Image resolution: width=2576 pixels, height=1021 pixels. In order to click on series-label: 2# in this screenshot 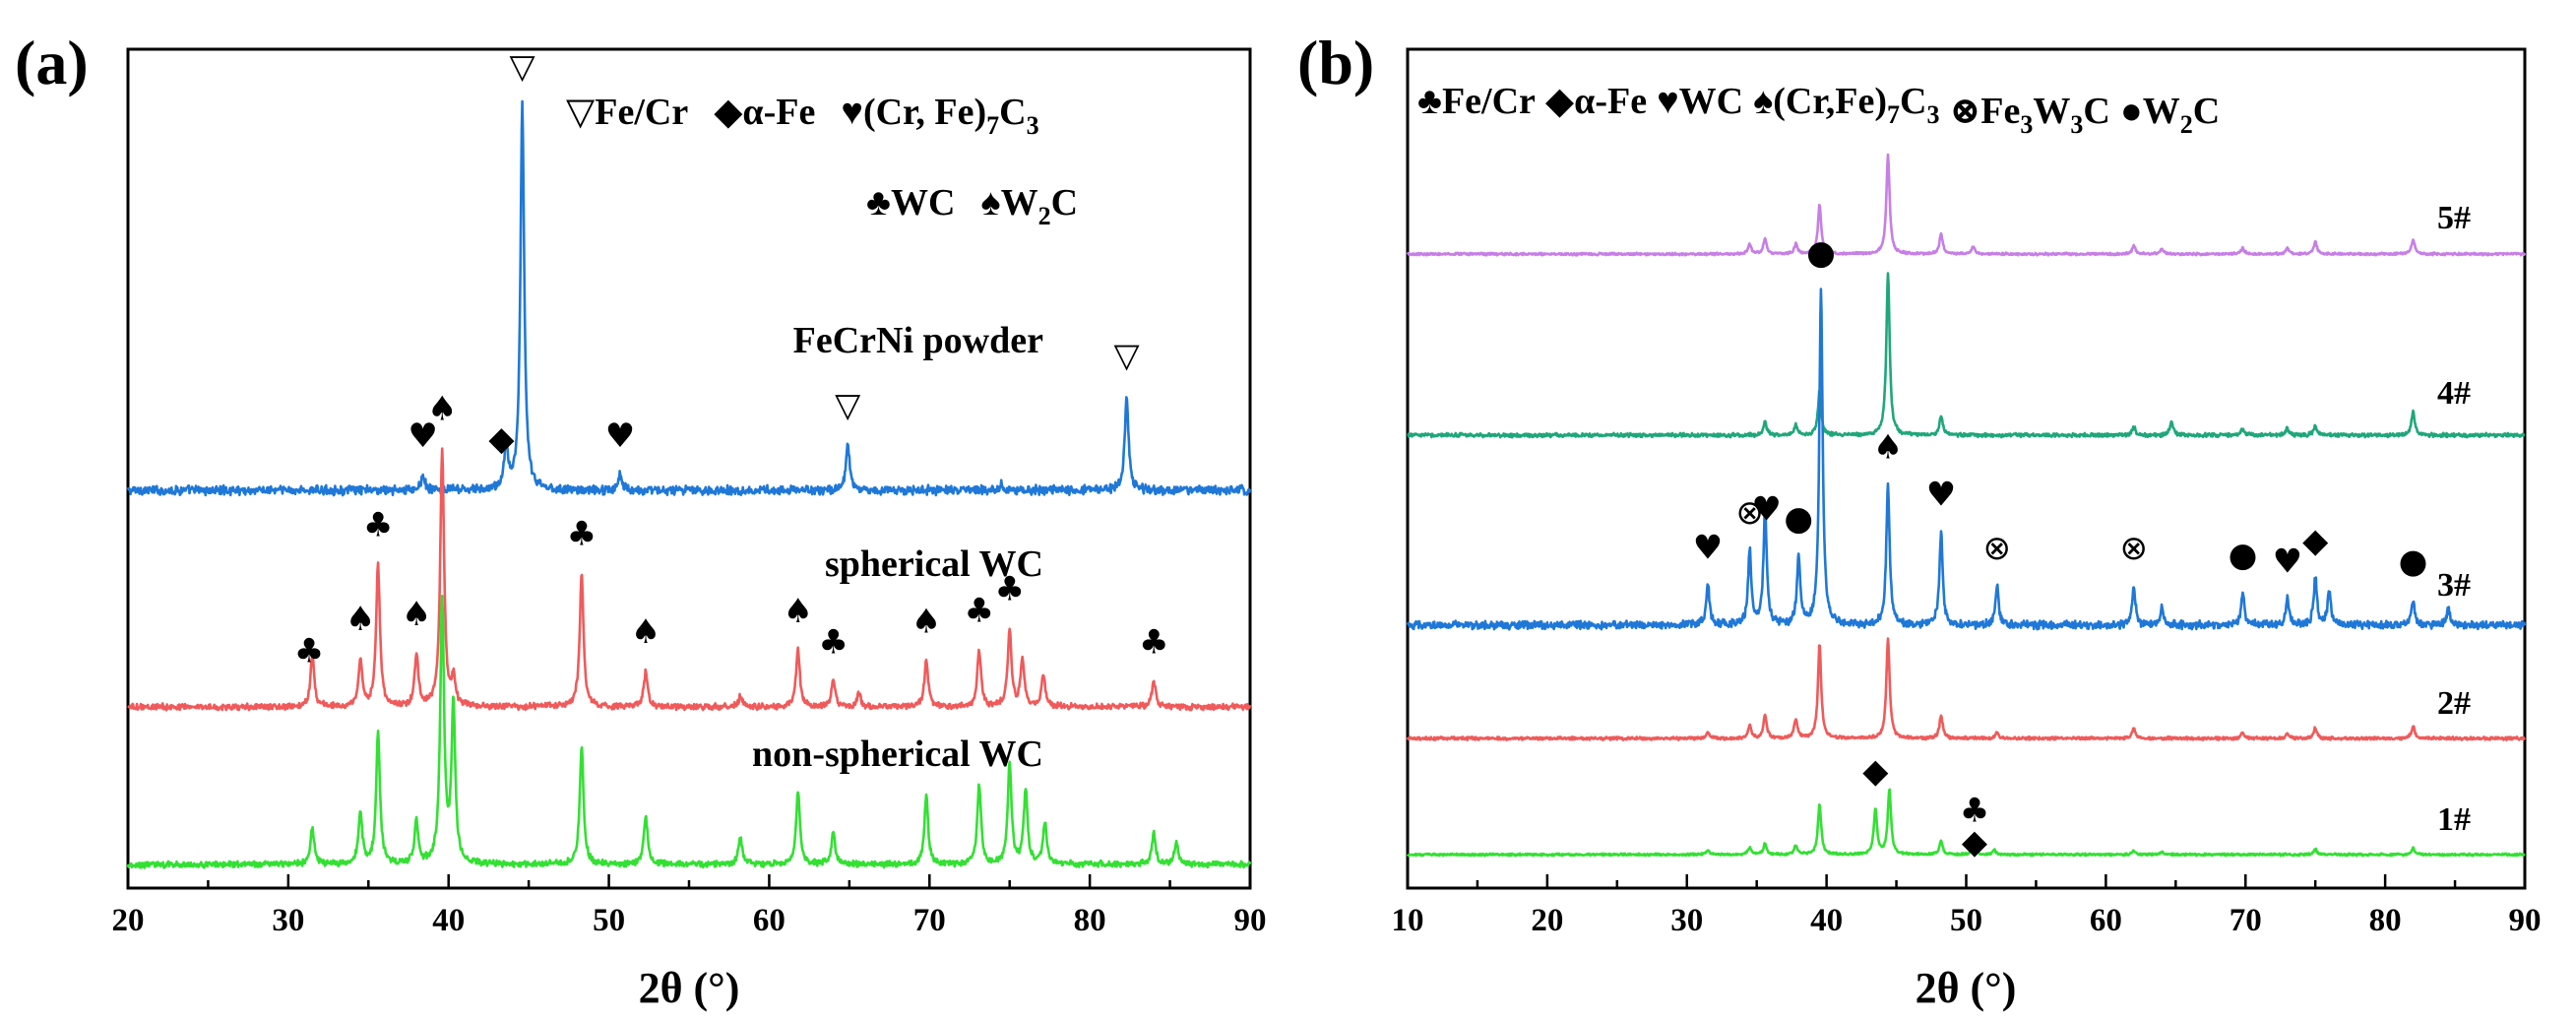, I will do `click(2454, 703)`.